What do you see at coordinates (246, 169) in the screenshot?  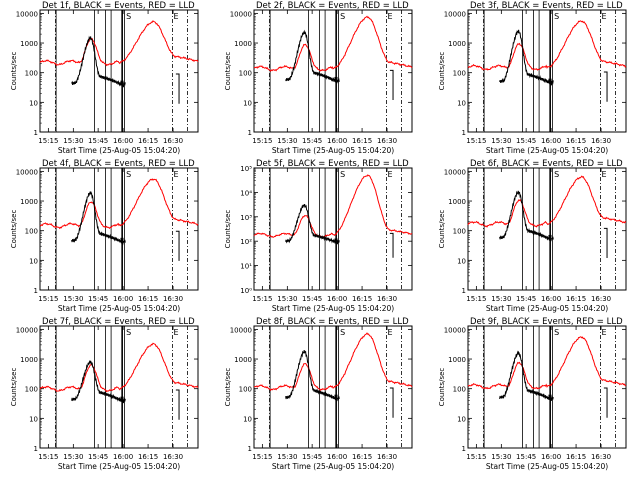 I see `y-tick-label: 10⁵` at bounding box center [246, 169].